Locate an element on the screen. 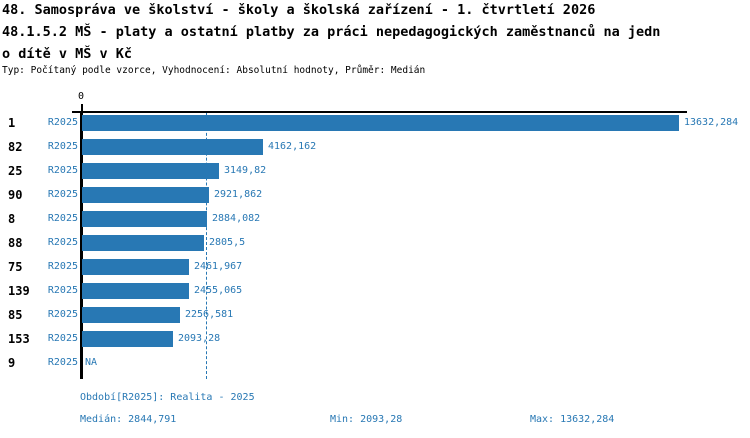  row-category-label: 90 is located at coordinates (15, 195).